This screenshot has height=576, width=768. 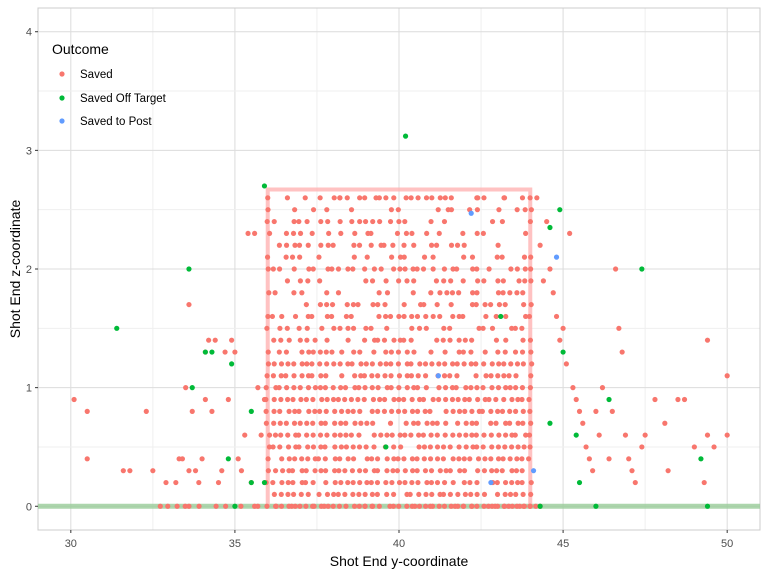 What do you see at coordinates (497, 348) in the screenshot?
I see `series-saved-to-post-points` at bounding box center [497, 348].